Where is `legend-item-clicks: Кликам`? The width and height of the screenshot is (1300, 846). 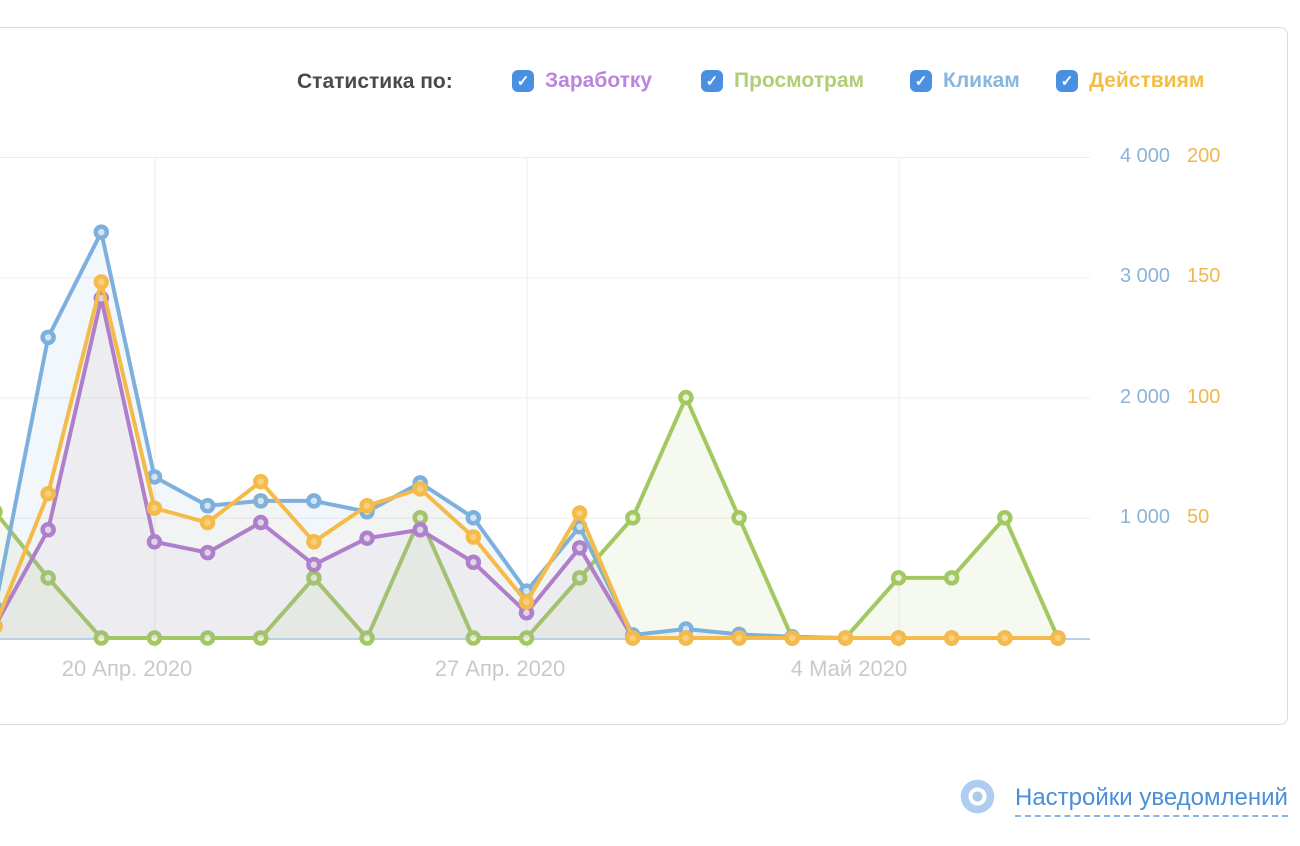
legend-item-clicks: Кликам is located at coordinates (965, 81).